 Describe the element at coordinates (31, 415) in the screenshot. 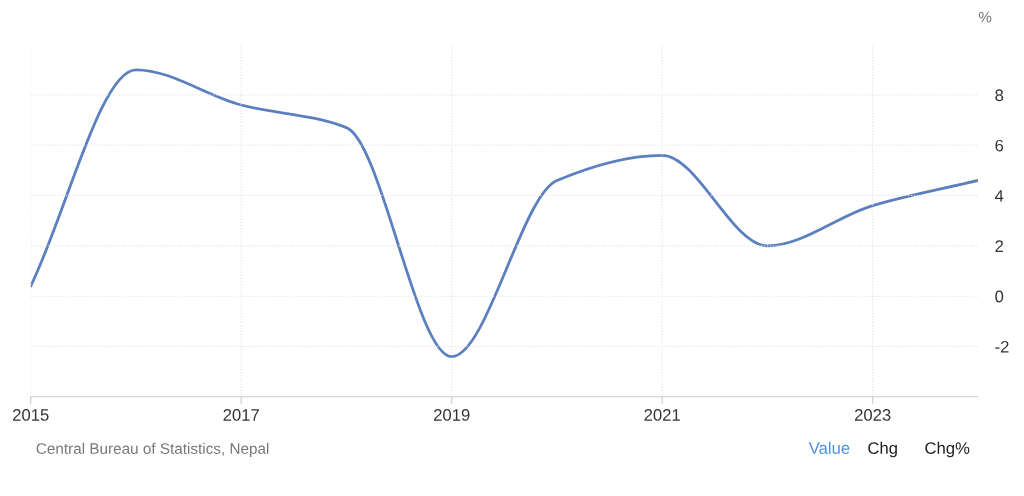

I see `x-tick-label: 2015` at that location.